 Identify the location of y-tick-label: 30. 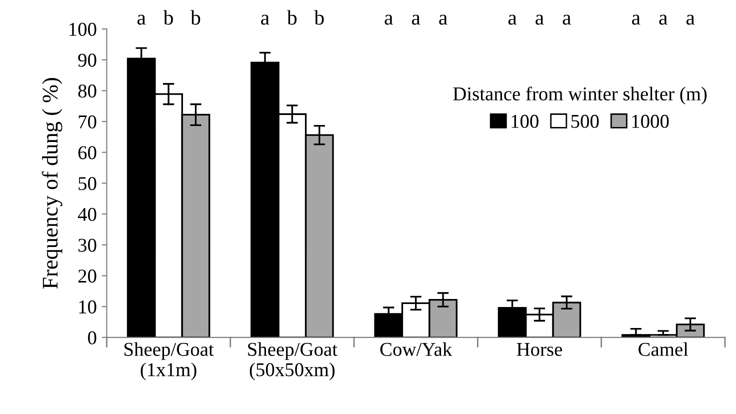
(87, 245).